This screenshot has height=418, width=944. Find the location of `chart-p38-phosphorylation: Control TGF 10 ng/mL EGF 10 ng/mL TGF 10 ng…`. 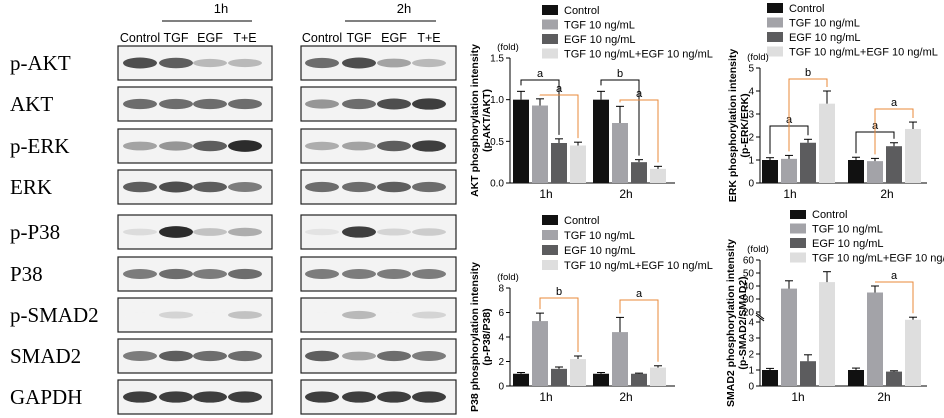

chart-p38-phosphorylation: Control TGF 10 ng/mL EGF 10 ng/mL TGF 10 ng… is located at coordinates (591, 313).